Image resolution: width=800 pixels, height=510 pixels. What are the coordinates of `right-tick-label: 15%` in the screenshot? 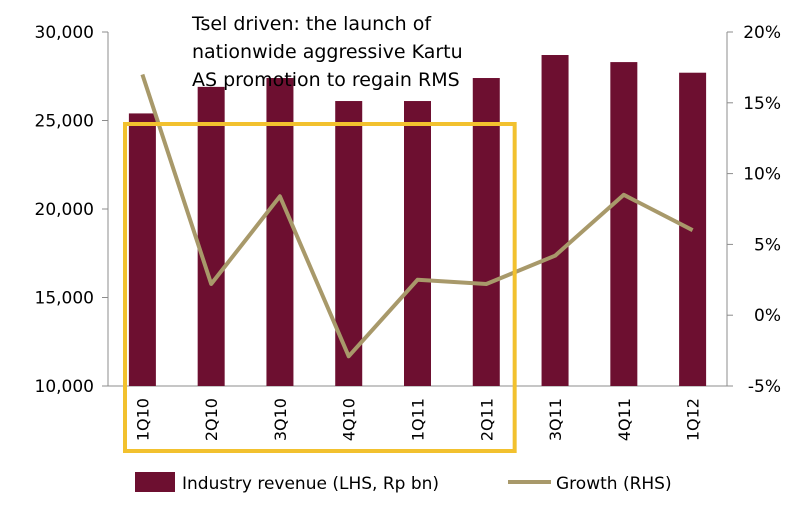 It's located at (762, 104).